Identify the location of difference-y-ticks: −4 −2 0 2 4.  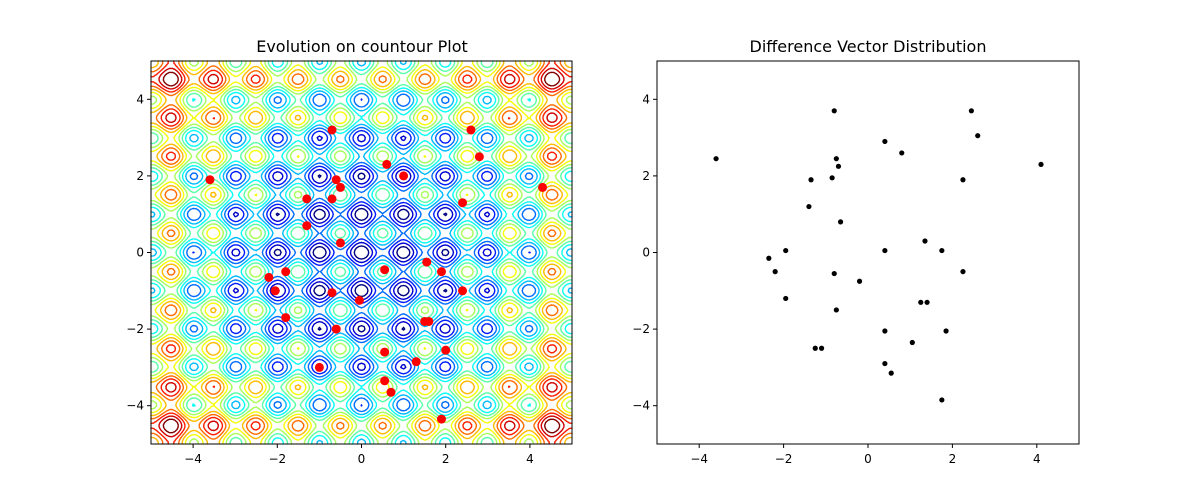
(644, 252).